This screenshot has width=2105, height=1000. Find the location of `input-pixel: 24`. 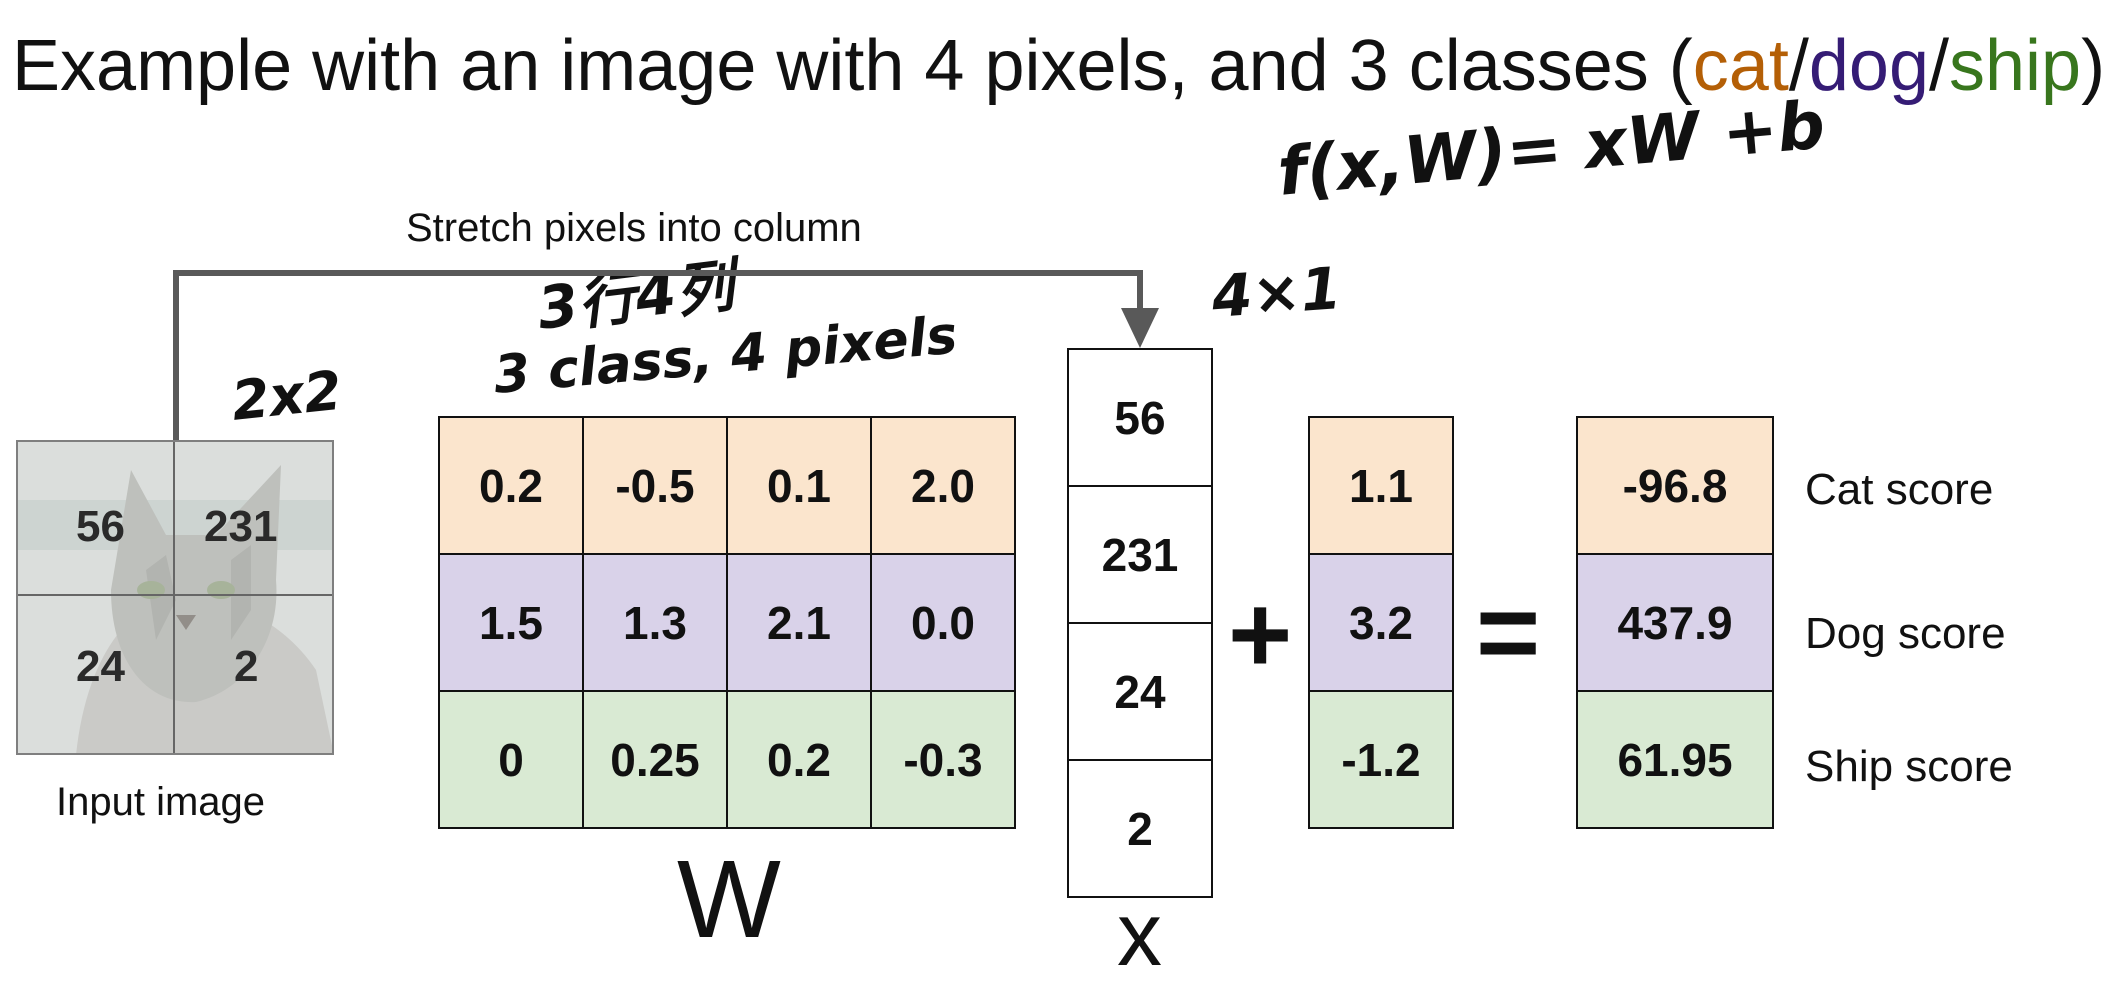

input-pixel: 24 is located at coordinates (100, 666).